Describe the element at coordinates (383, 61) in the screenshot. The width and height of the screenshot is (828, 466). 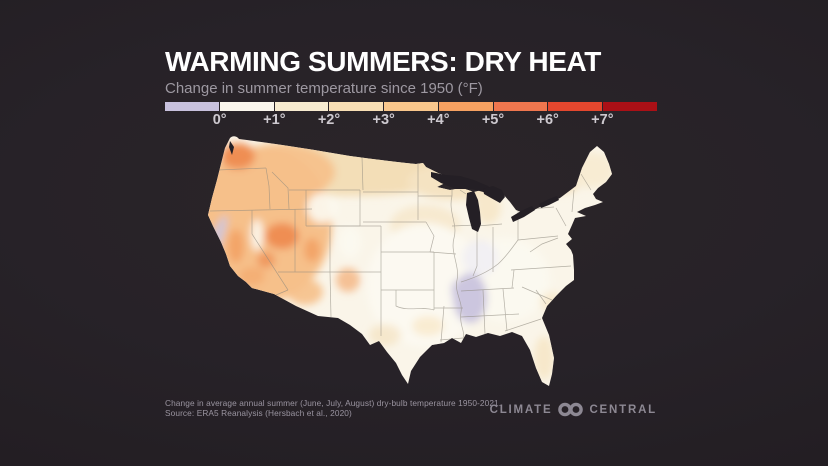
I see `page-title: WARMING SUMMERS: DRY HEAT` at that location.